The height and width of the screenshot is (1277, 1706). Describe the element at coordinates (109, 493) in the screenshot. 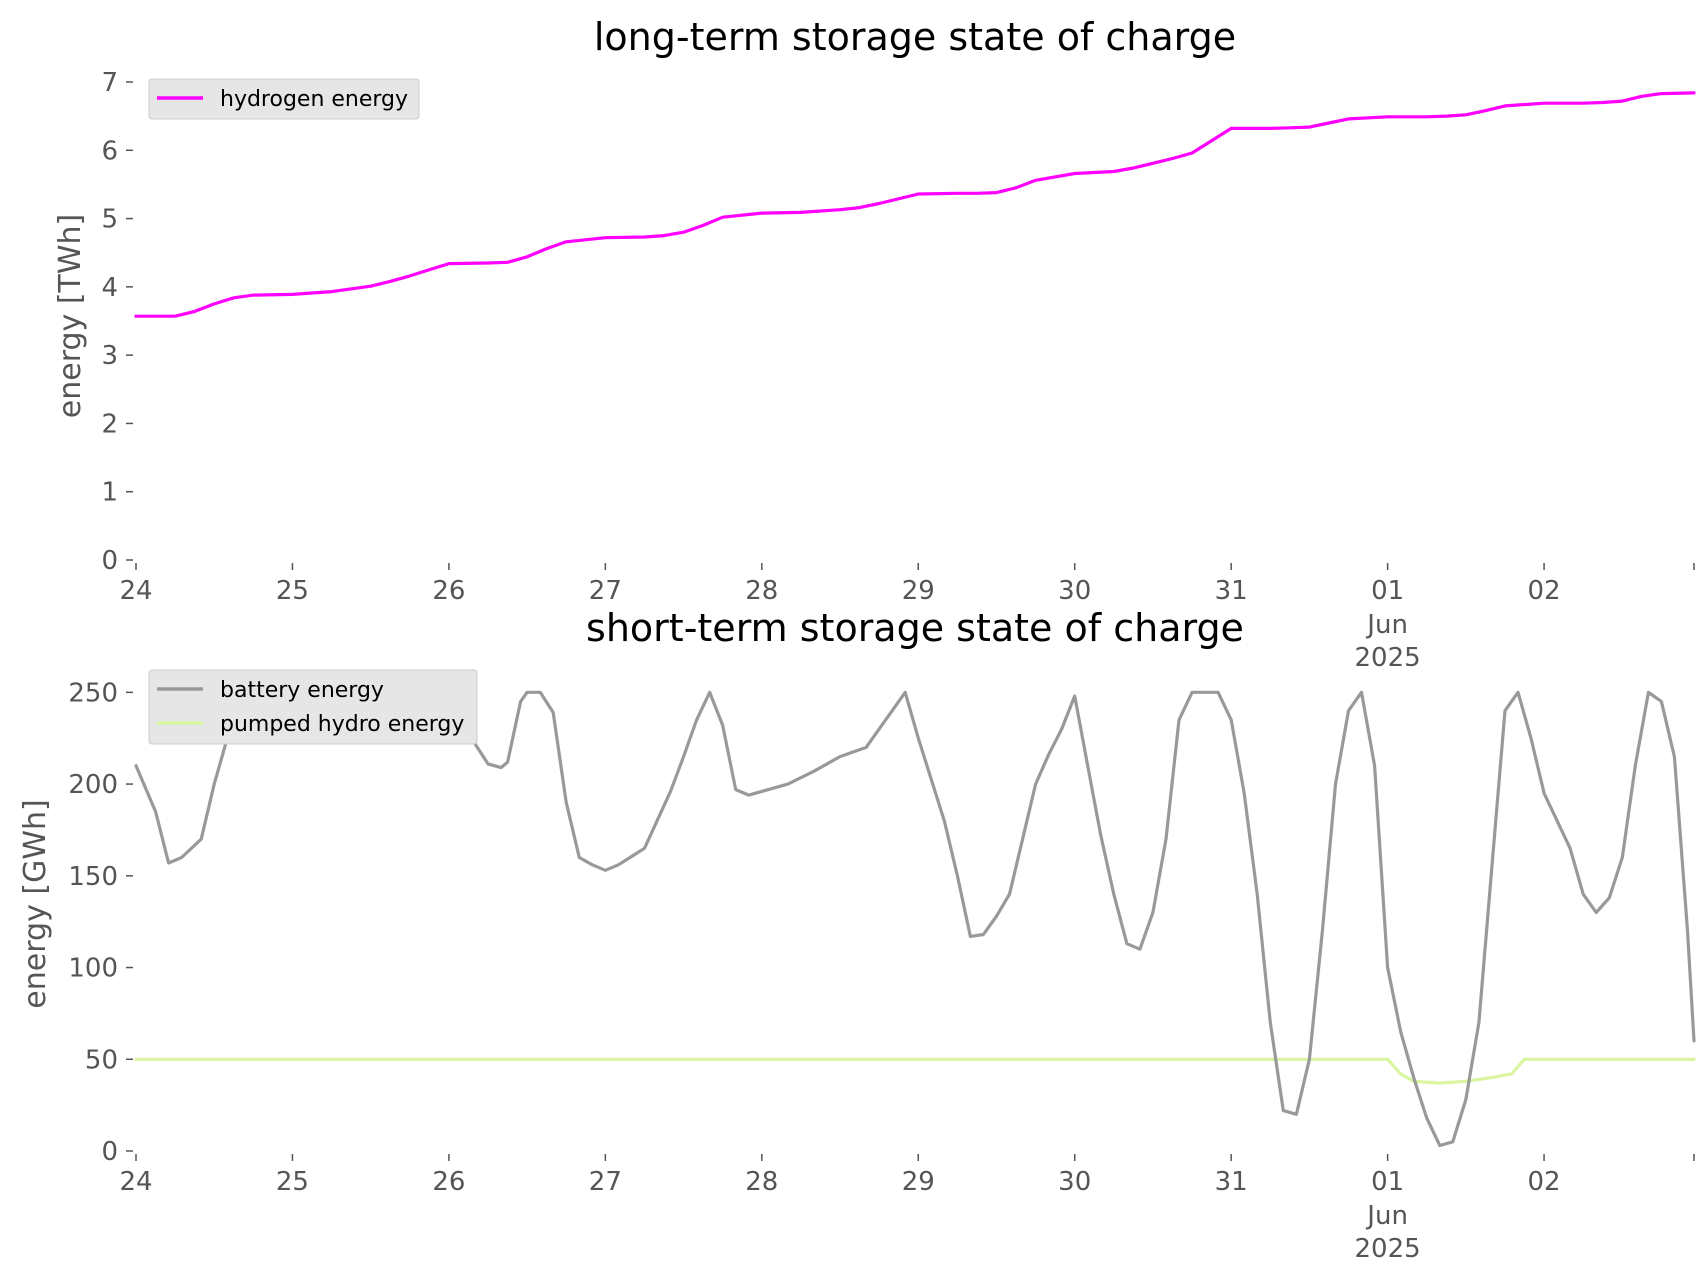

I see `y-tick-label: 1` at that location.